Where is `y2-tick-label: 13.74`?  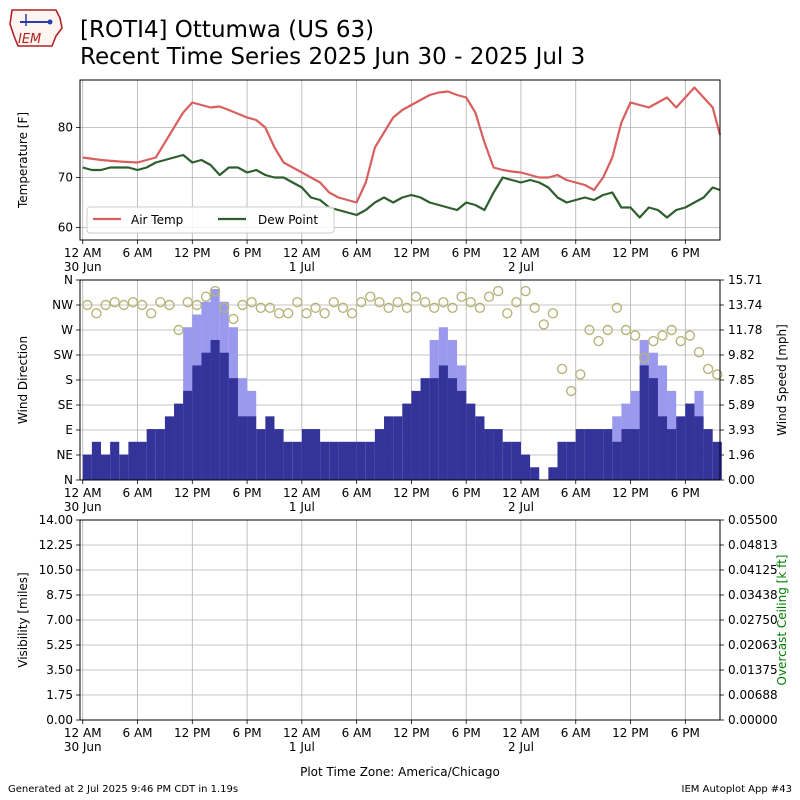
y2-tick-label: 13.74 is located at coordinates (745, 305).